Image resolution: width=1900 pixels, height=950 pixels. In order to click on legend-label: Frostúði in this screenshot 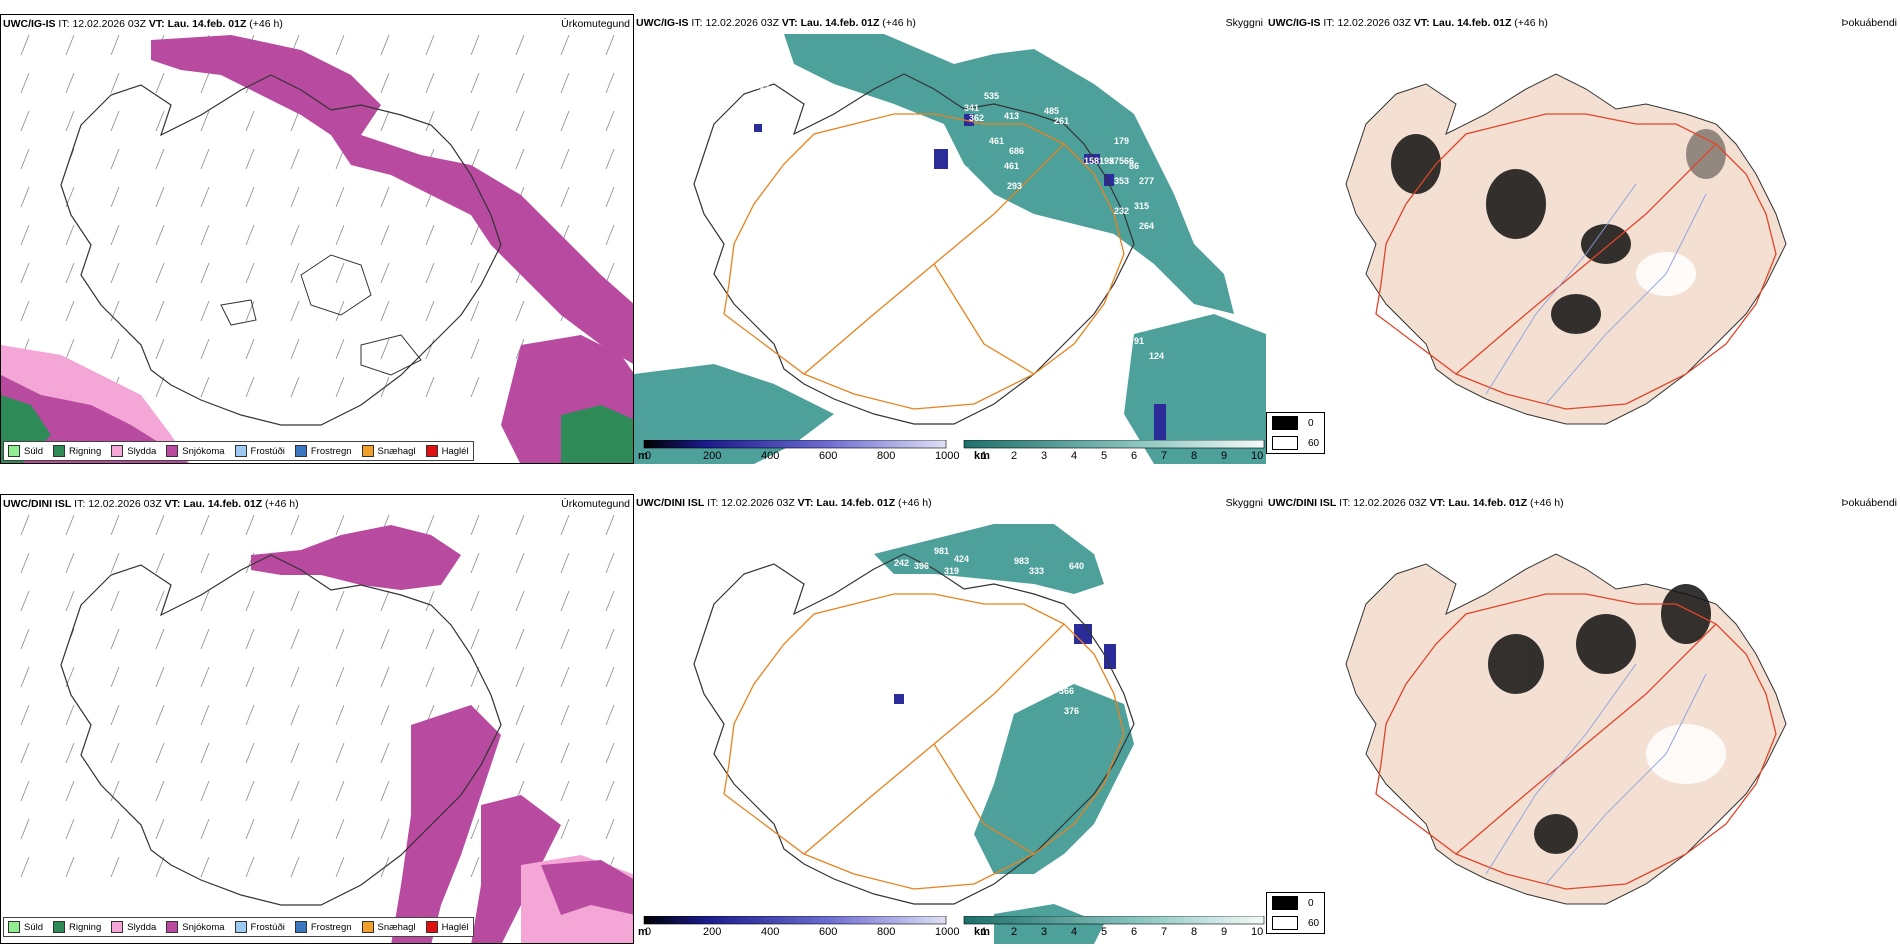, I will do `click(267, 927)`.